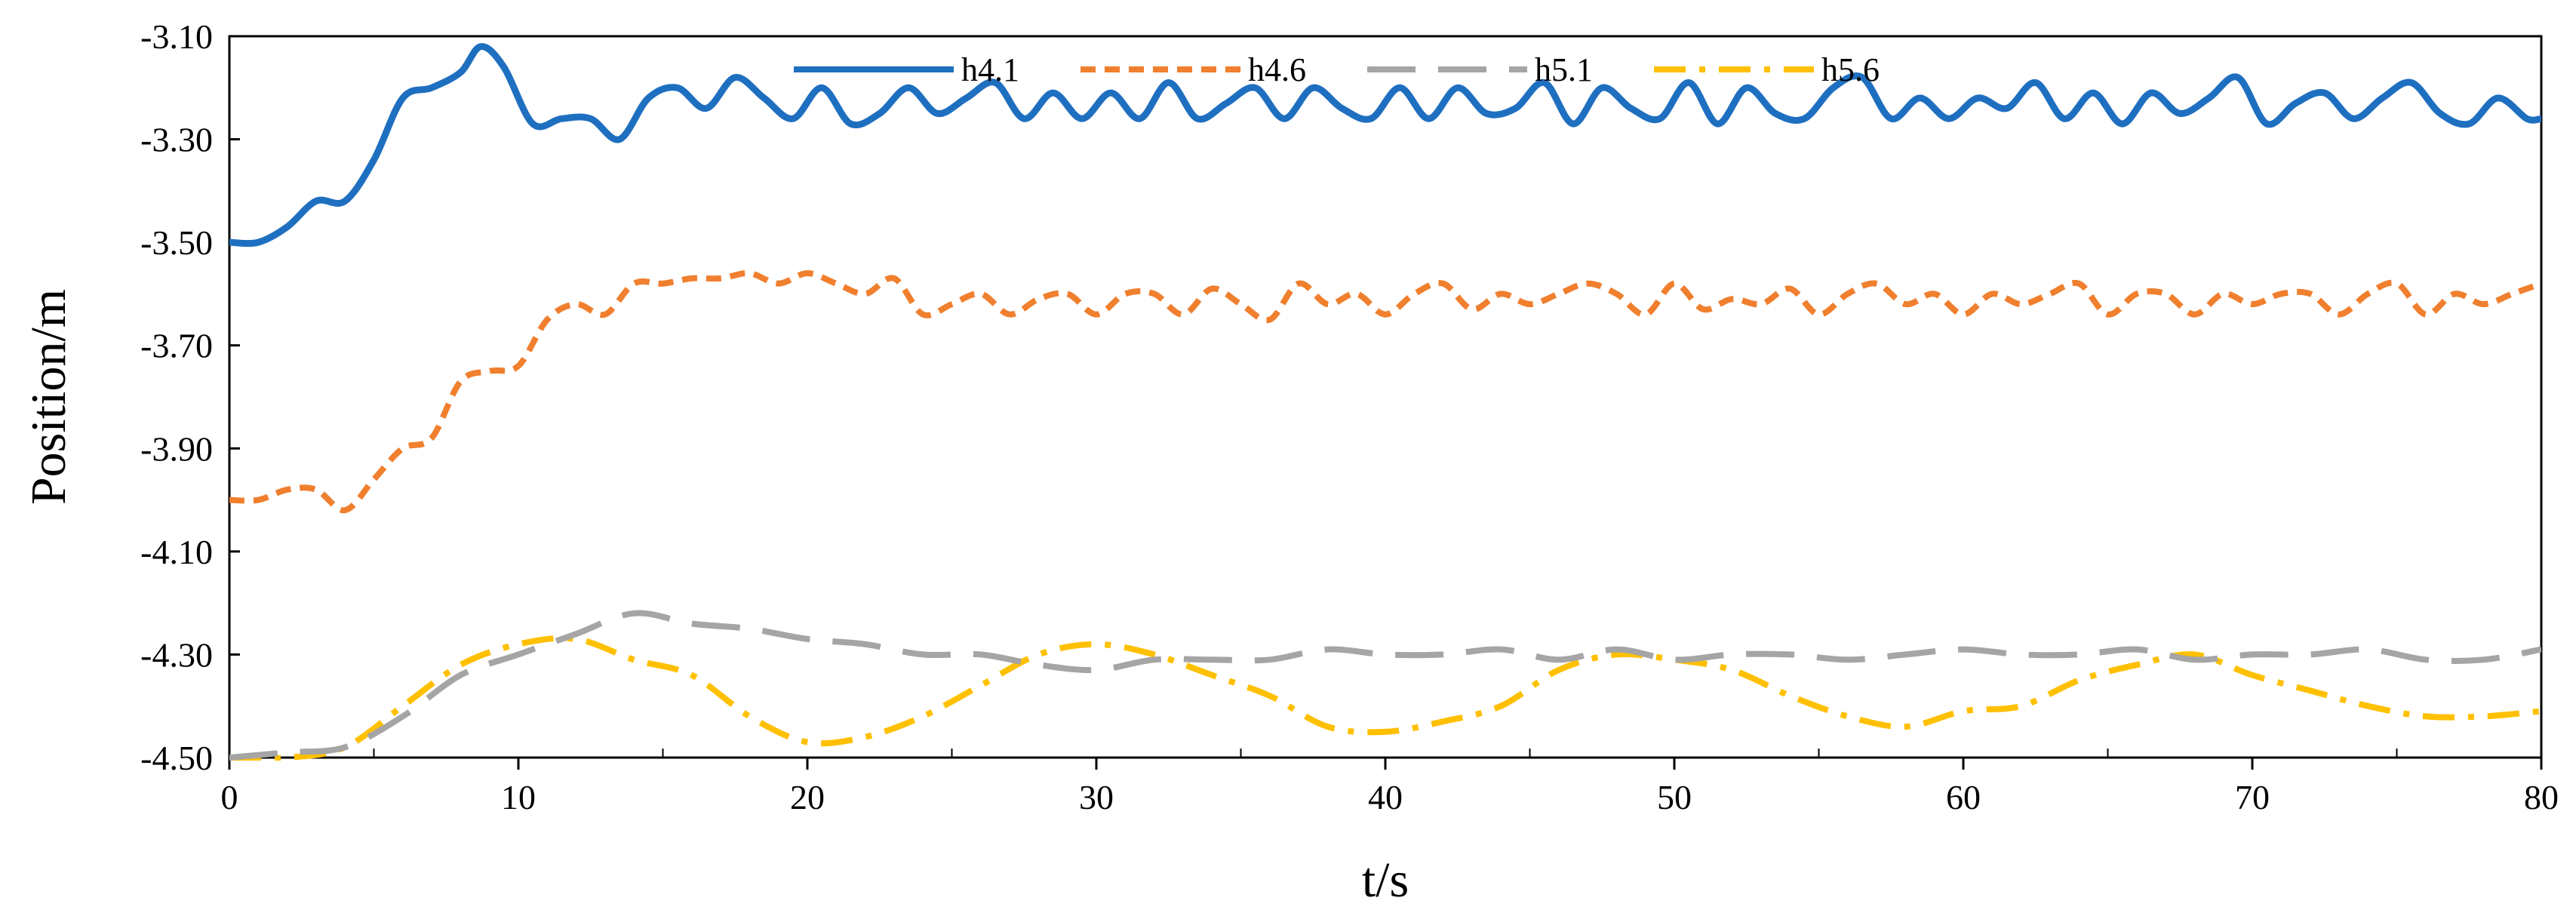 The image size is (2576, 910). I want to click on x-axis: 0 10 20 30 40 50 60 70 80, so click(1390, 782).